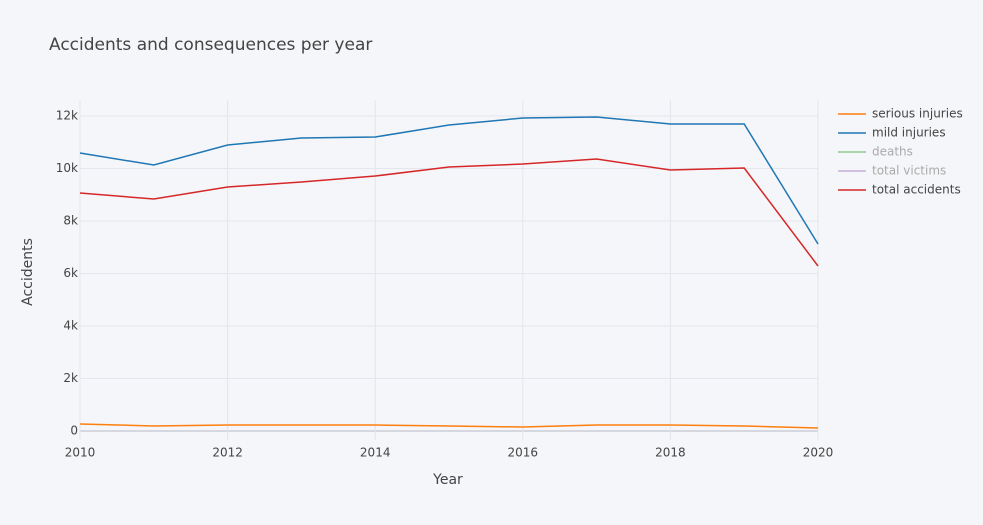  What do you see at coordinates (818, 453) in the screenshot?
I see `x-tick-label: 2020` at bounding box center [818, 453].